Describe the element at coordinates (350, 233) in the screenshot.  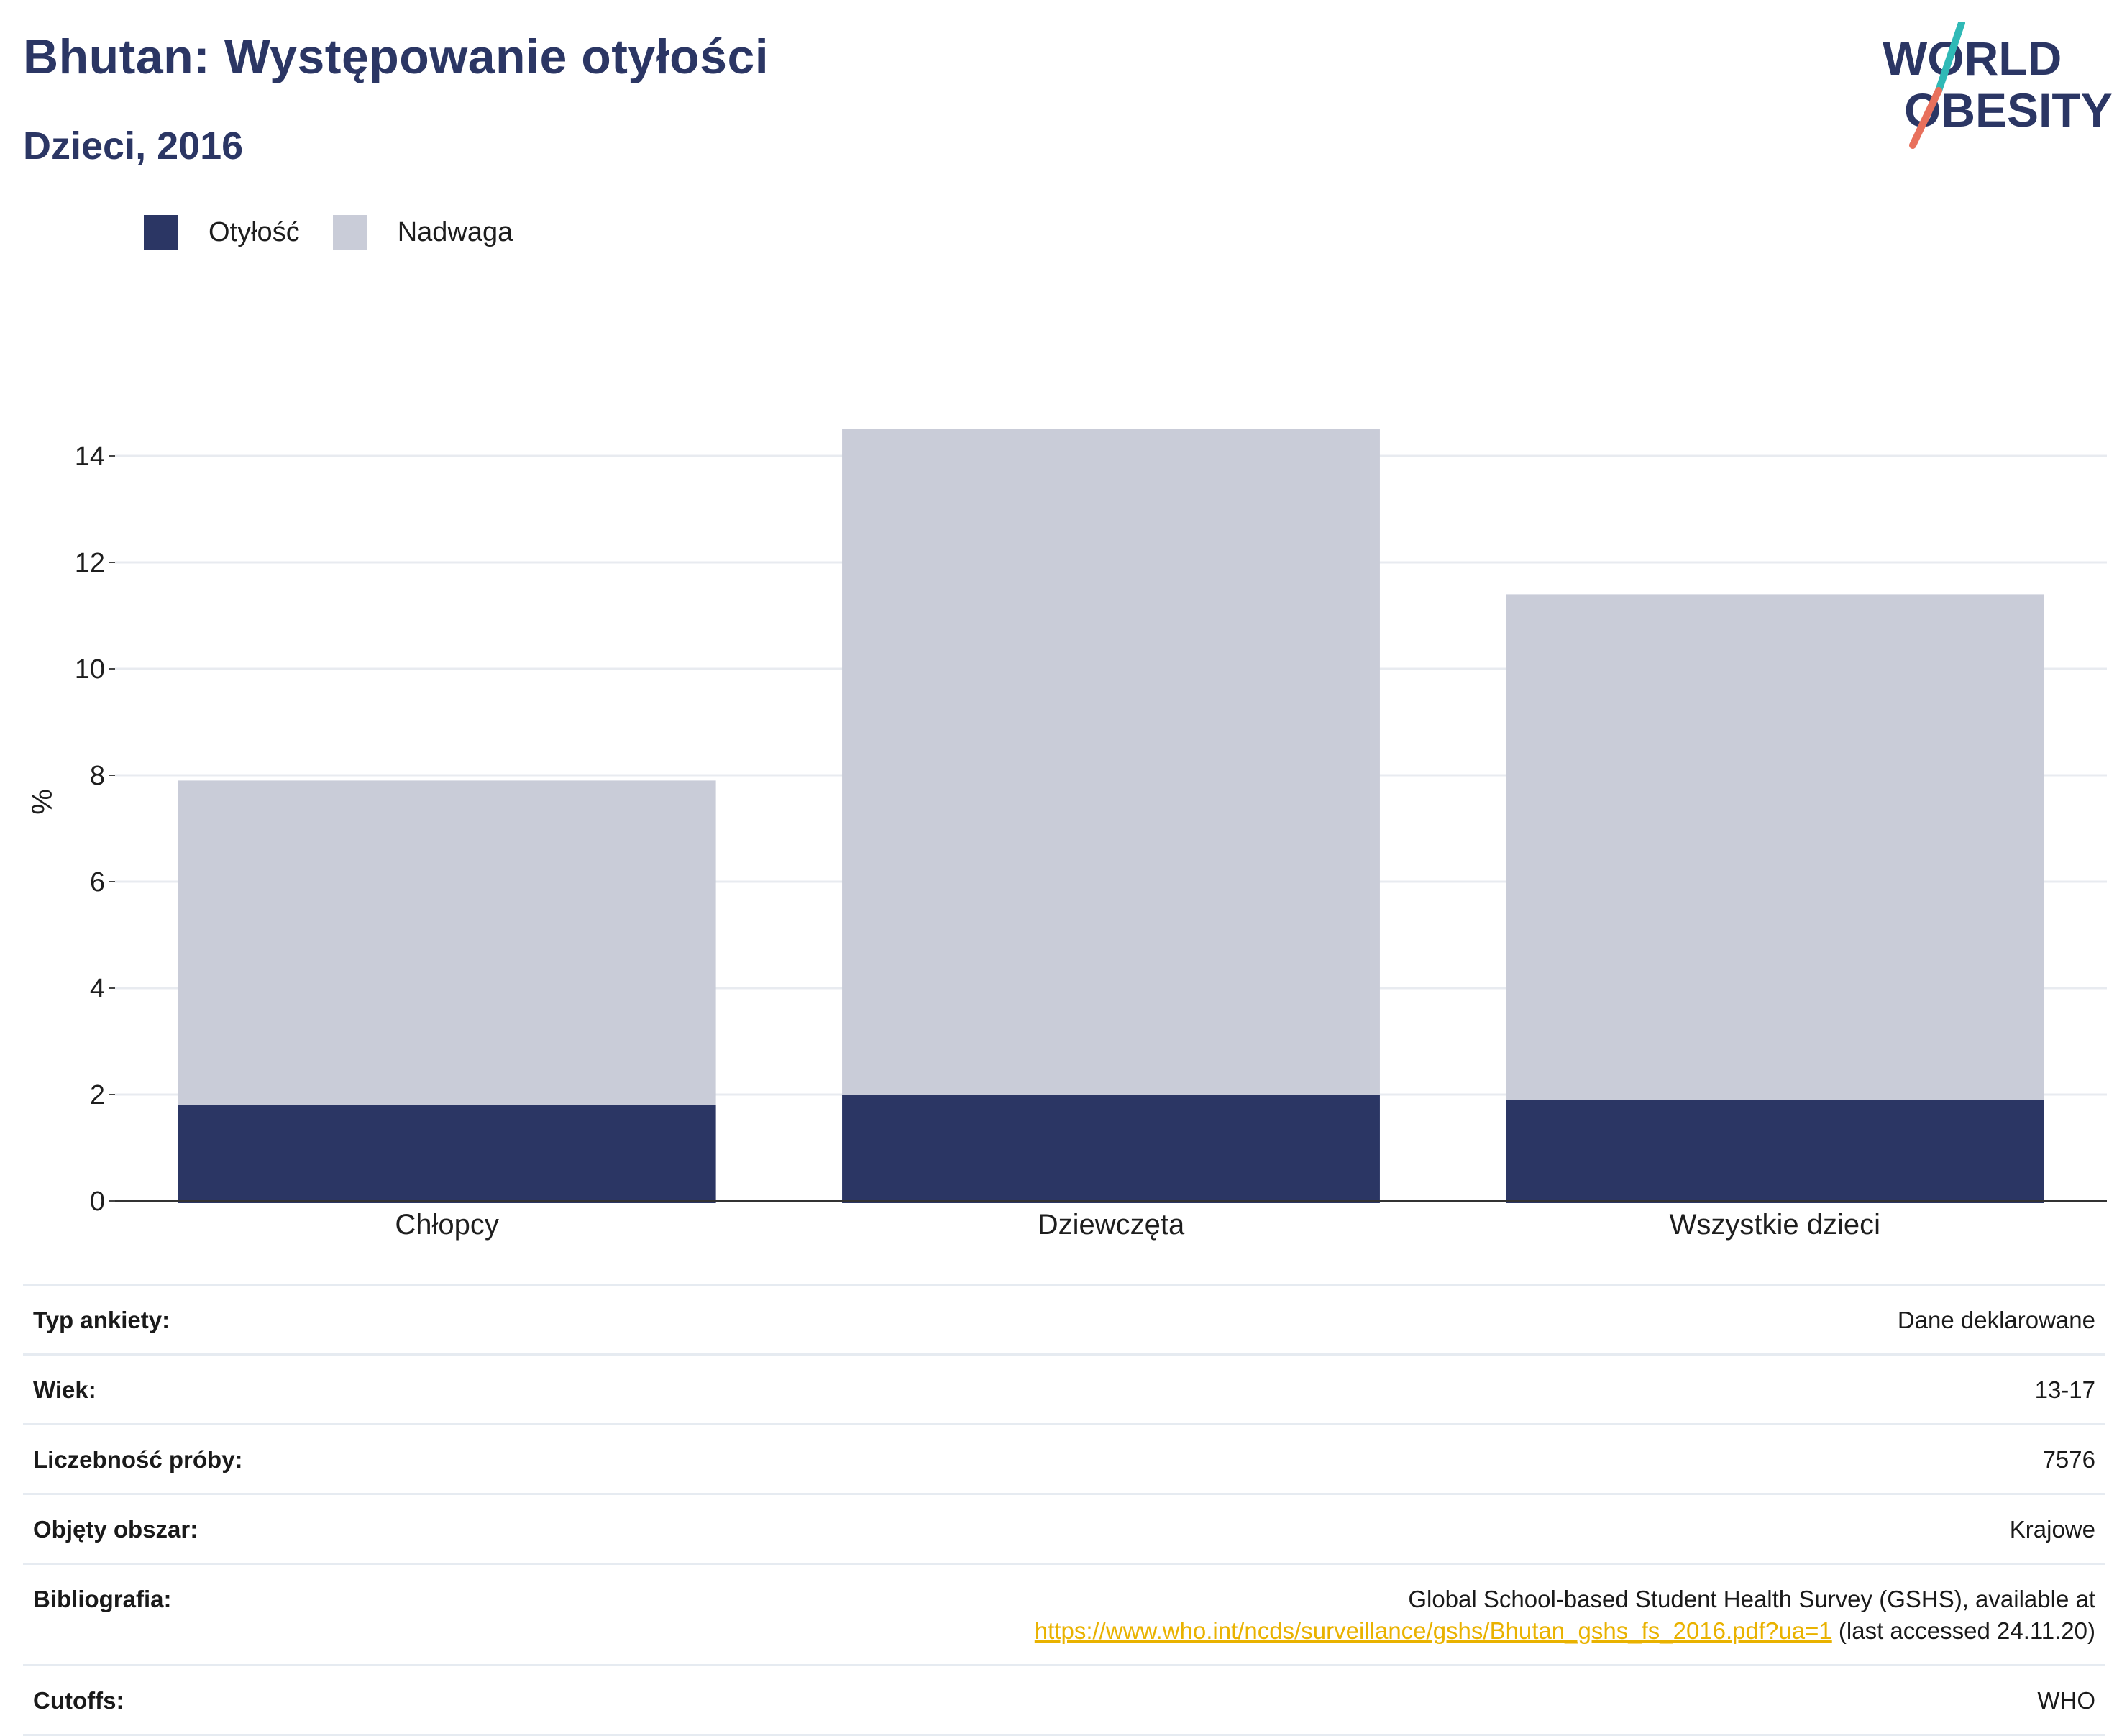
I see `legend-swatch-overweight` at that location.